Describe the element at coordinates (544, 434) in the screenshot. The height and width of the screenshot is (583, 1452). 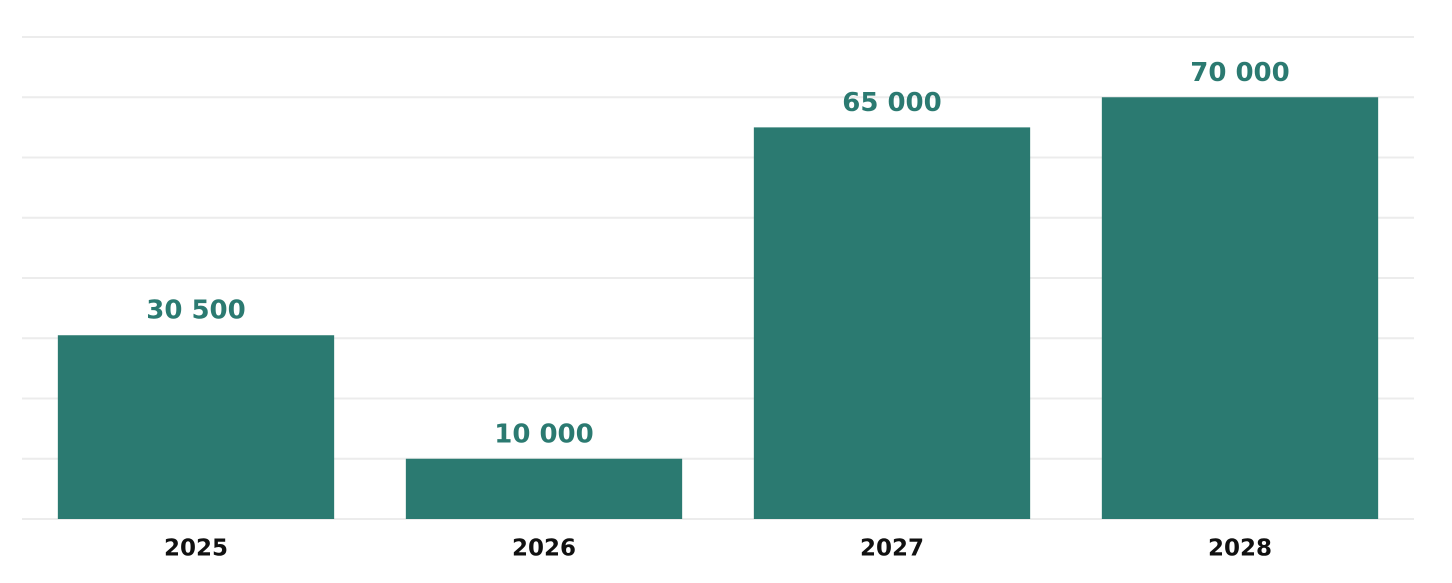
I see `value-label: 10 000` at that location.